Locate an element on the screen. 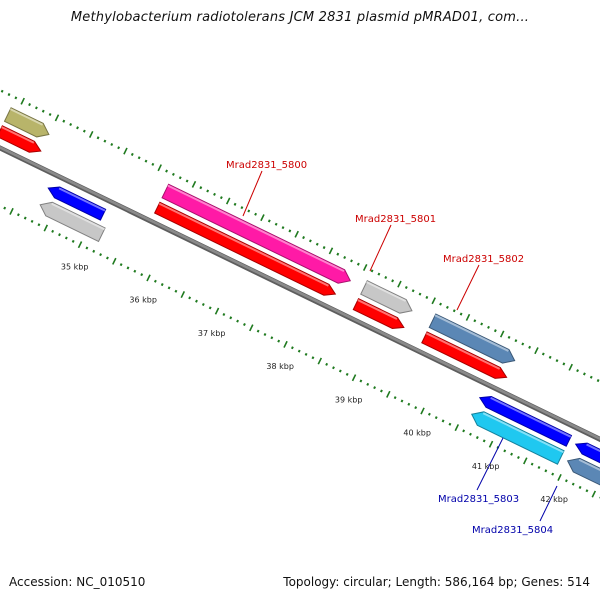 The height and width of the screenshot is (600, 600). gene-label: Mrad2831_5804 is located at coordinates (512, 530).